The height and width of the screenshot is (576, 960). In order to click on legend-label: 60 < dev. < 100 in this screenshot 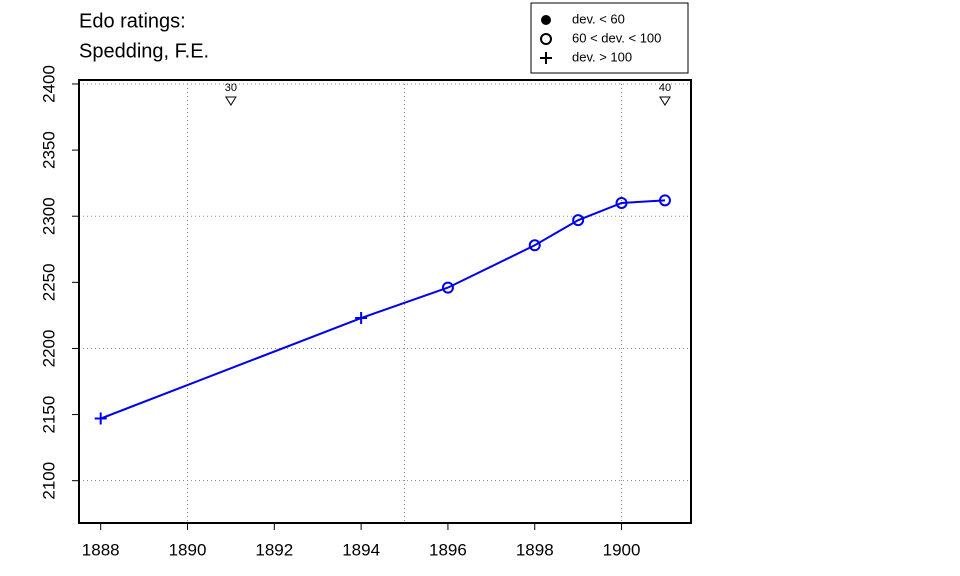, I will do `click(616, 37)`.